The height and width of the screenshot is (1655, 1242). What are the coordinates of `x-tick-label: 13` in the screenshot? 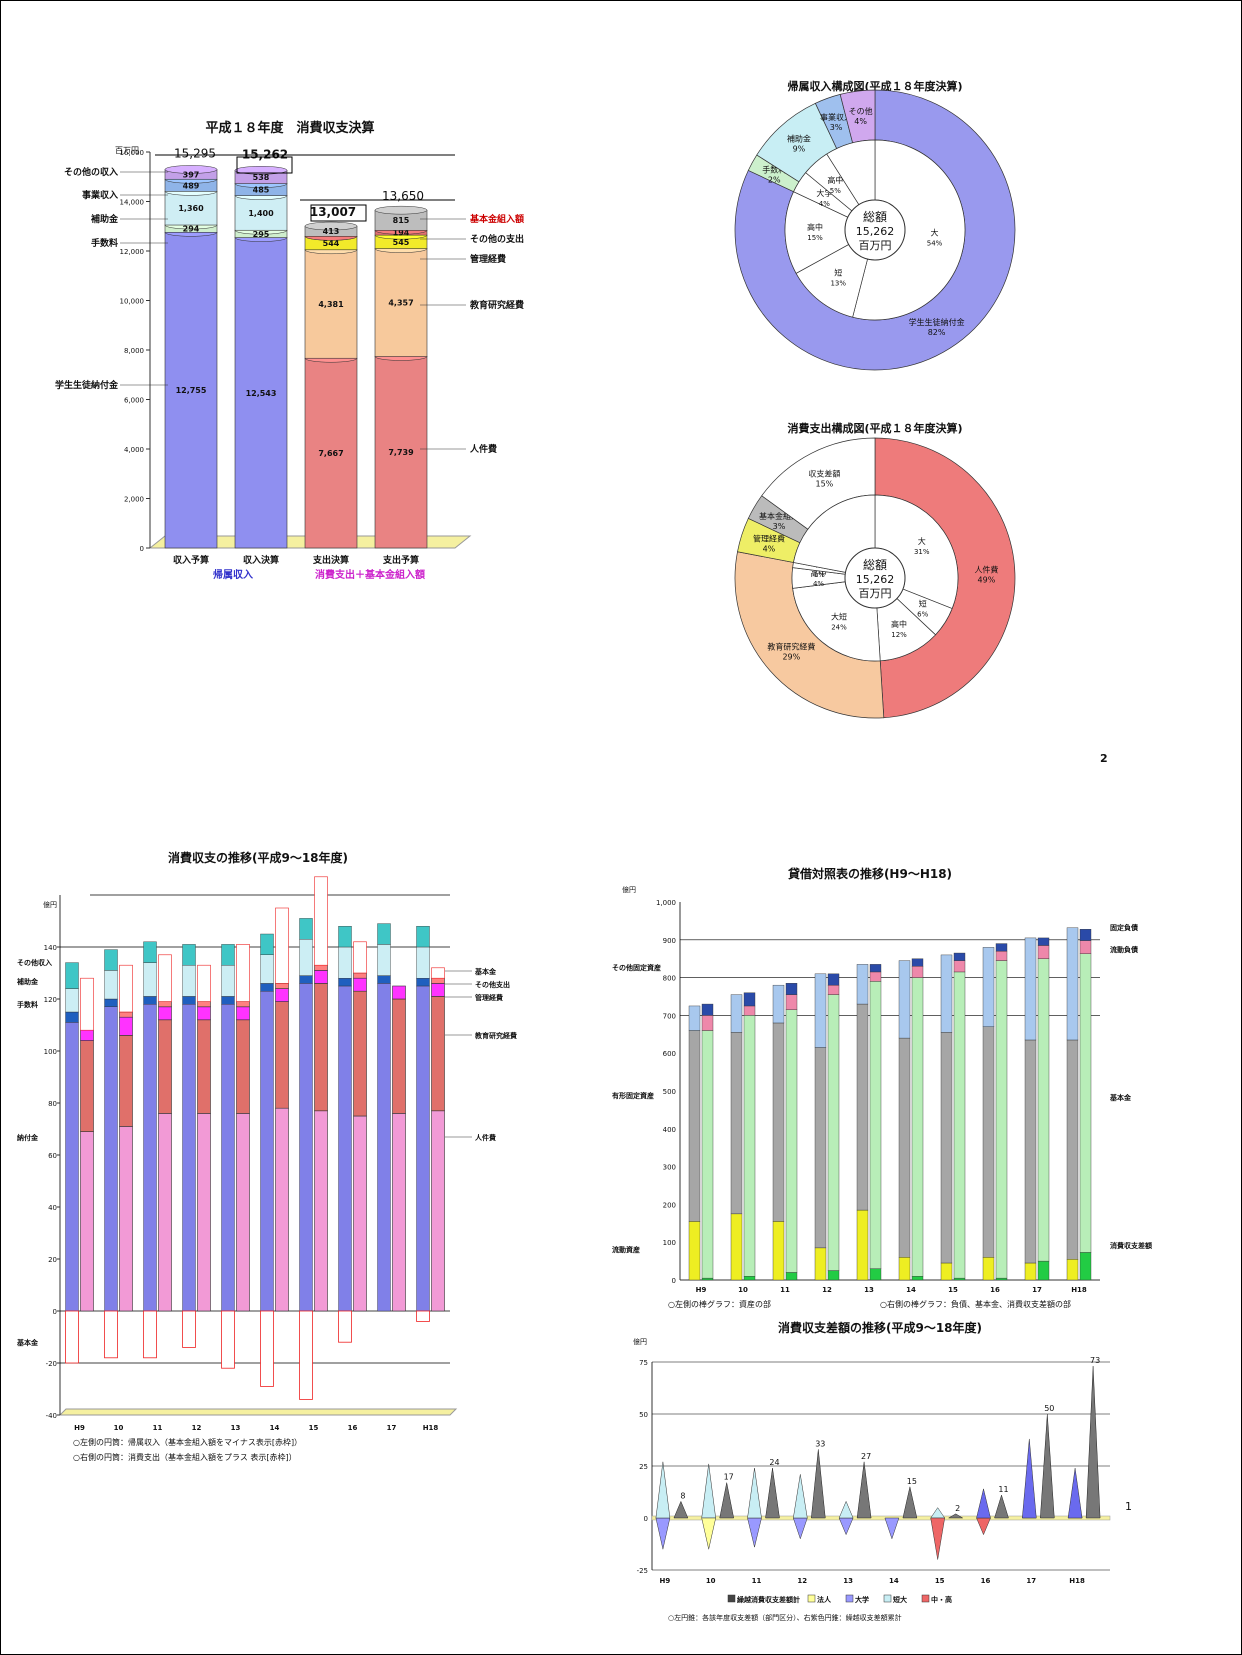 It's located at (236, 1428).